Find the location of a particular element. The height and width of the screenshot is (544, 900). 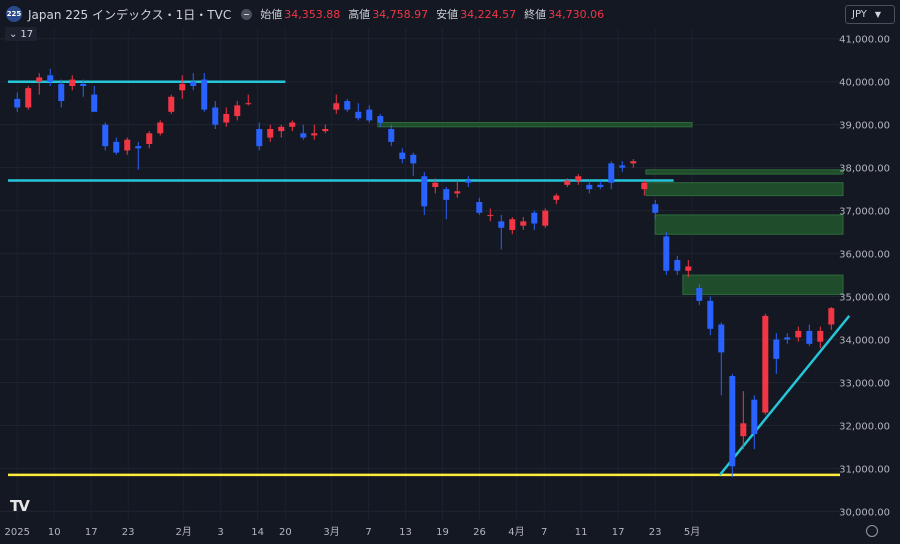

x-tick-label: 14 is located at coordinates (257, 532).